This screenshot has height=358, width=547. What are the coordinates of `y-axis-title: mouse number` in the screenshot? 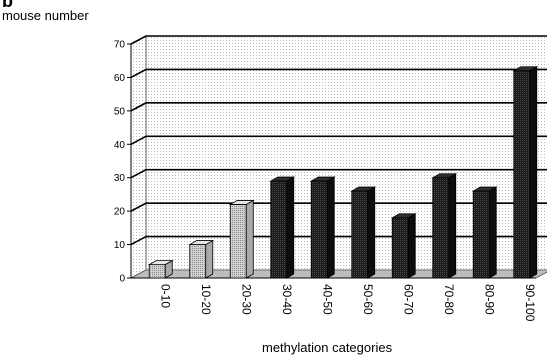 It's located at (45, 15).